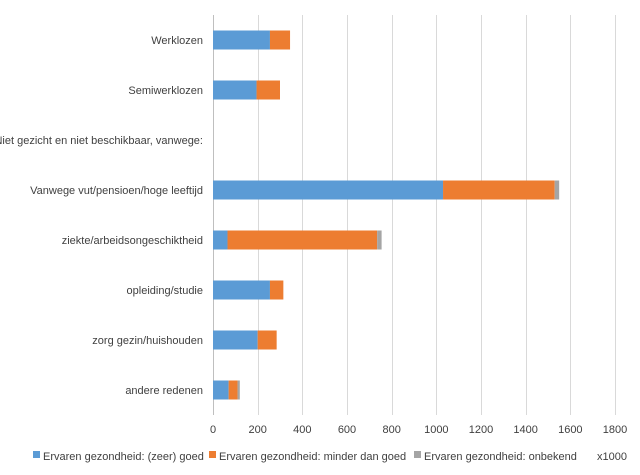 The width and height of the screenshot is (640, 475). Describe the element at coordinates (116, 191) in the screenshot. I see `category-label: Vanwege vut/pensioen/hoge leeftijd` at that location.